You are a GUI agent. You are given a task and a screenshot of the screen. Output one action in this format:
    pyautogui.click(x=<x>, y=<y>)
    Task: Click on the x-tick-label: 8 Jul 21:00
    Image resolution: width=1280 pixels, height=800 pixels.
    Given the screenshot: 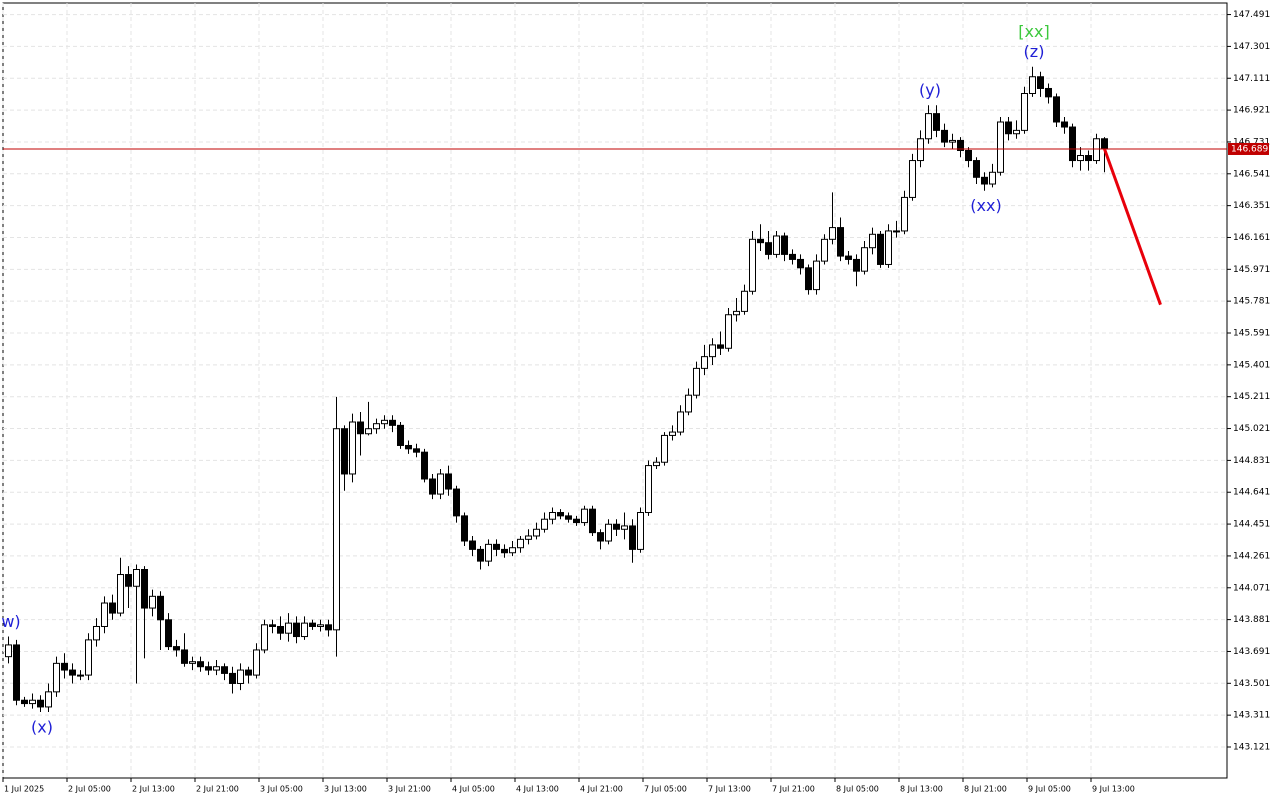 What is the action you would take?
    pyautogui.click(x=985, y=789)
    